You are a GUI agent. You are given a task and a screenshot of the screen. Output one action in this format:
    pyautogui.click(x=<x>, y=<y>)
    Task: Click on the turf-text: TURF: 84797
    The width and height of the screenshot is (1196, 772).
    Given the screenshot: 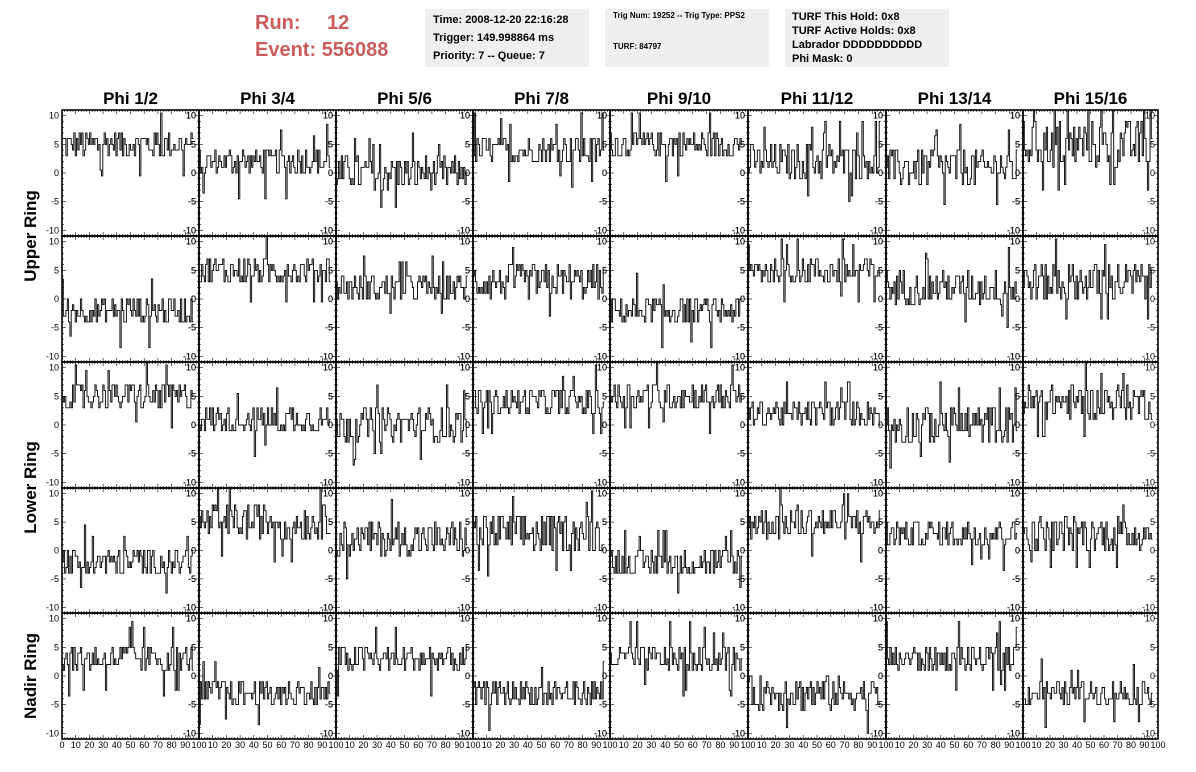 What is the action you would take?
    pyautogui.click(x=637, y=46)
    